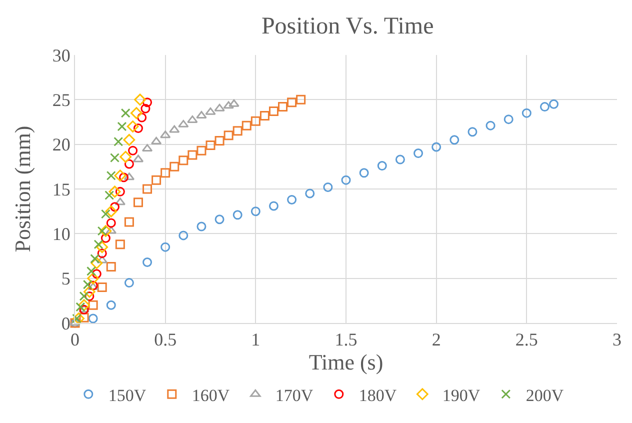  Describe the element at coordinates (65, 278) in the screenshot. I see `y-tick-label: 5` at that location.